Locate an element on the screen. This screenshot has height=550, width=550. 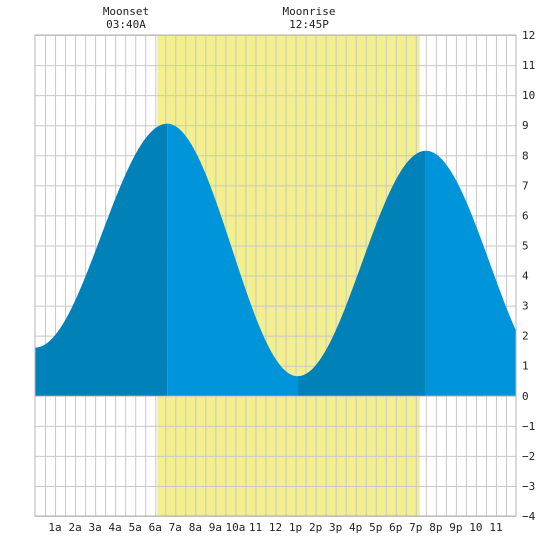
x-tick-label: 7p is located at coordinates (415, 527).